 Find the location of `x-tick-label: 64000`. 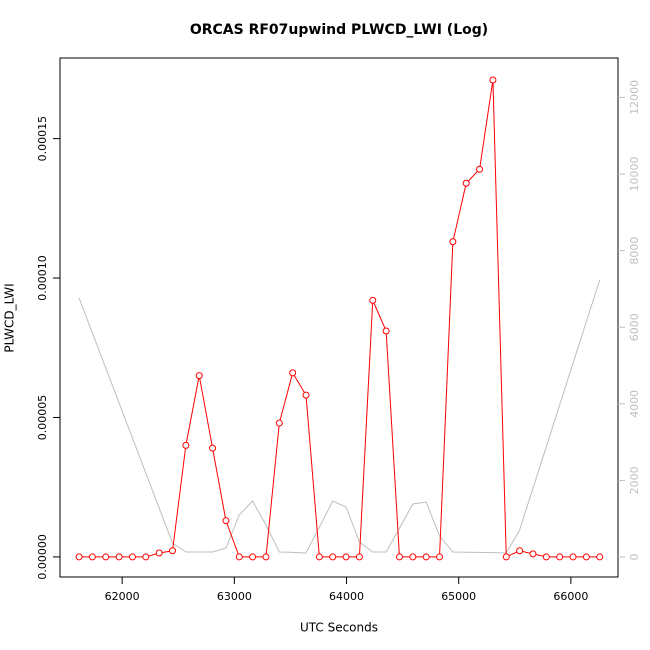

x-tick-label: 64000 is located at coordinates (346, 596).